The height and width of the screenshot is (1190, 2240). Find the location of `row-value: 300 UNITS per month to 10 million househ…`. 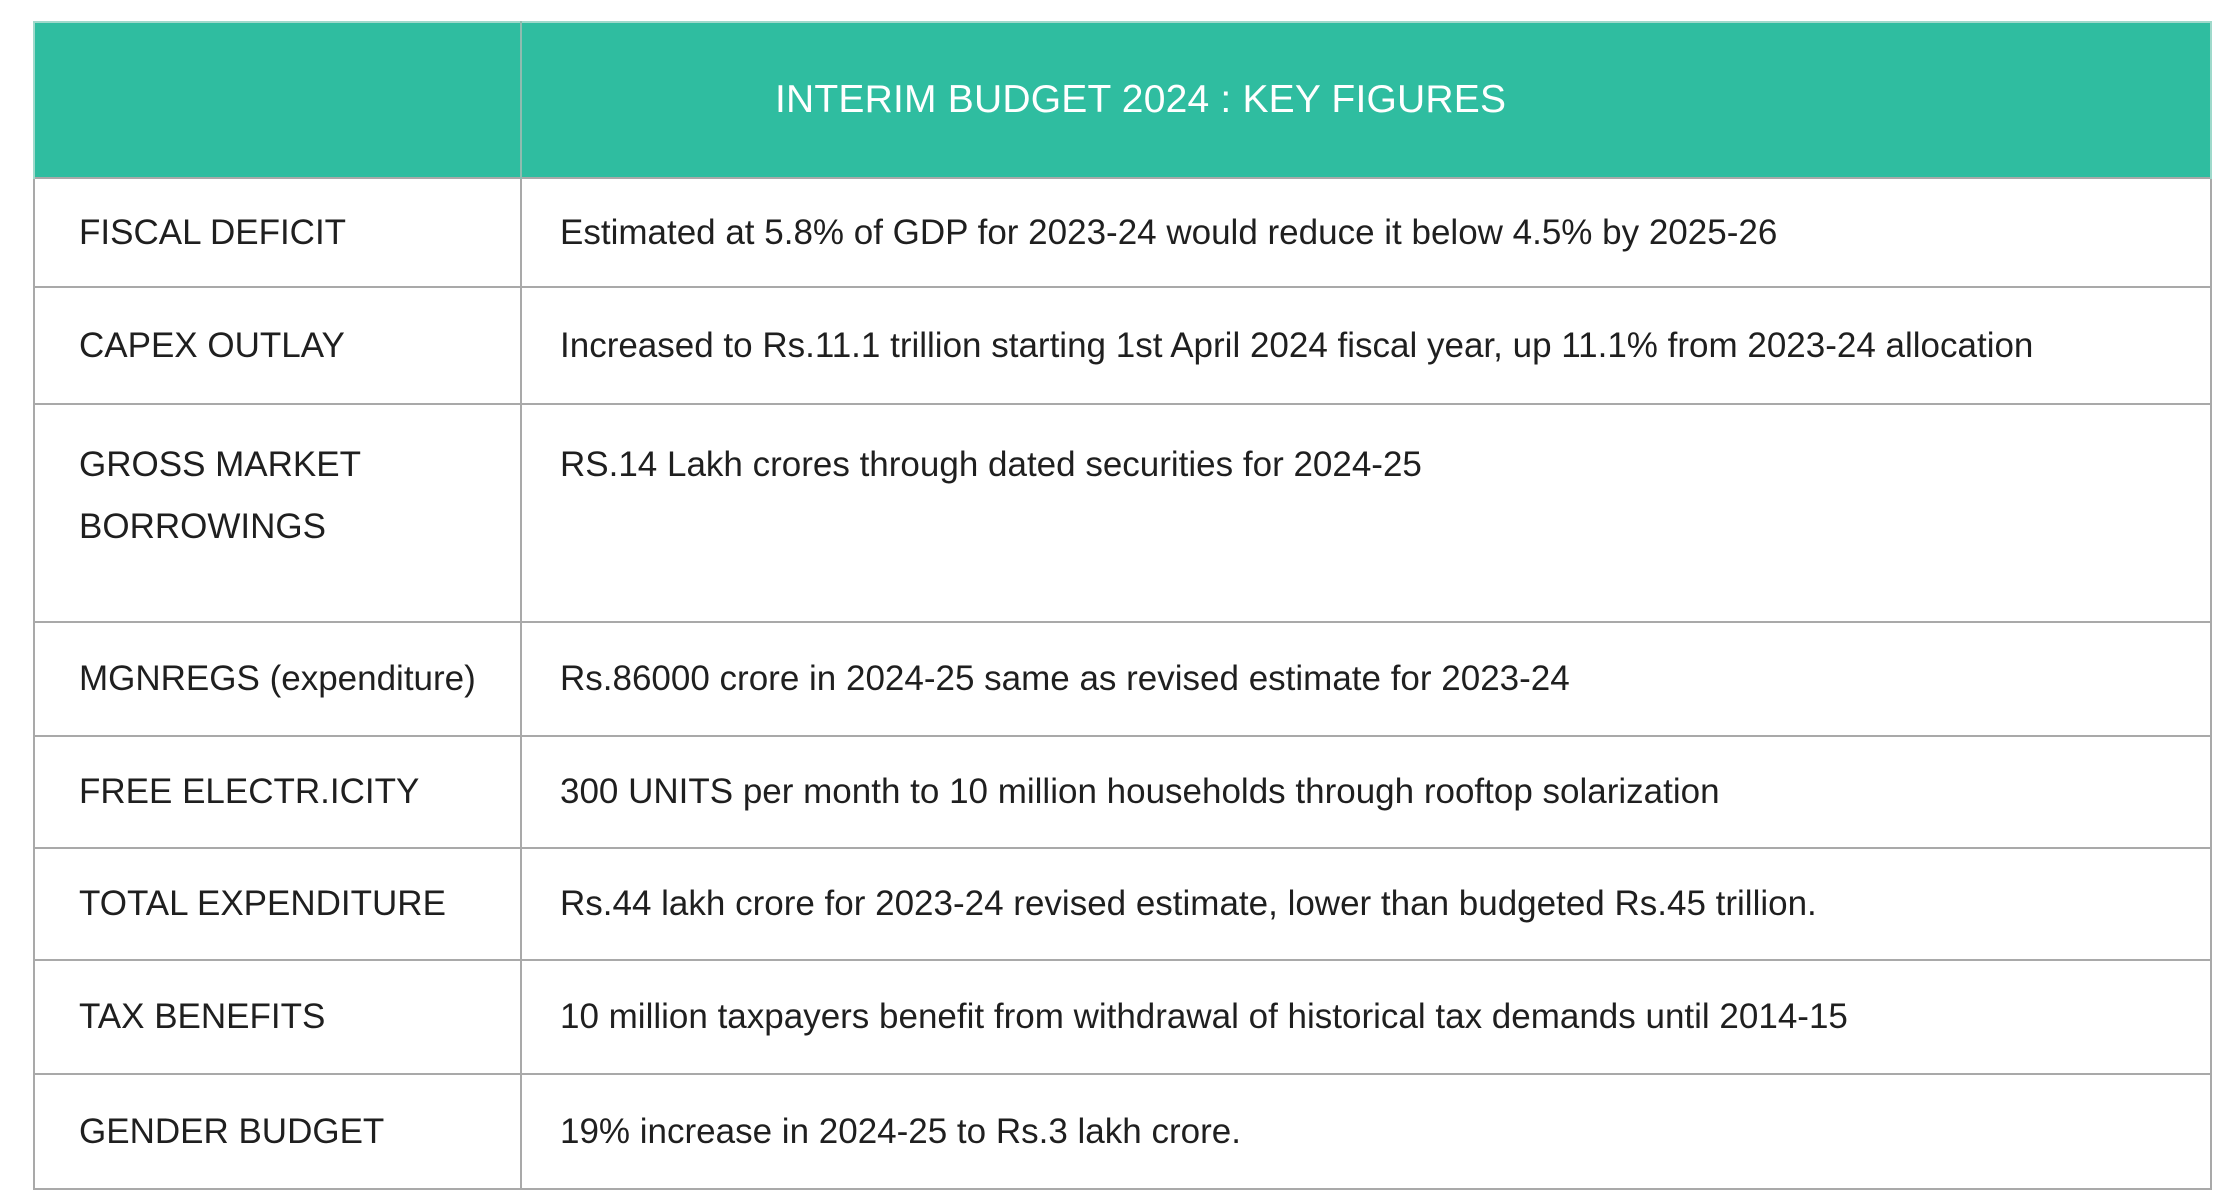

row-value: 300 UNITS per month to 10 million househ… is located at coordinates (1366, 792).